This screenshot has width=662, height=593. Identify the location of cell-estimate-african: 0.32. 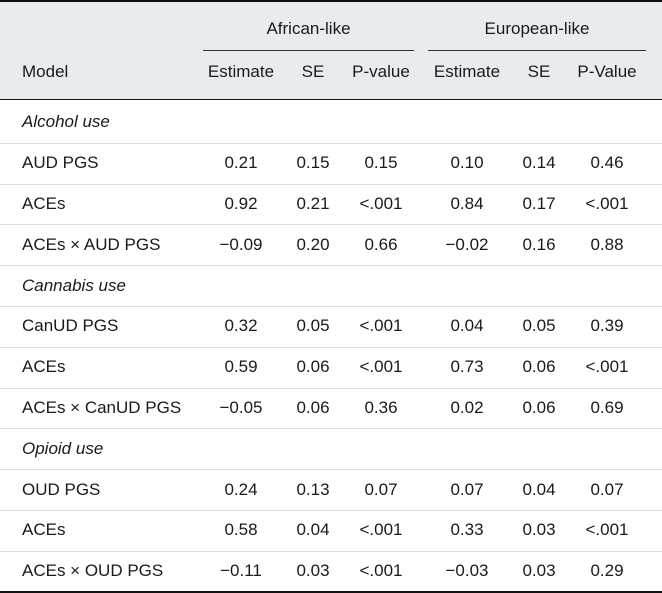
(241, 326).